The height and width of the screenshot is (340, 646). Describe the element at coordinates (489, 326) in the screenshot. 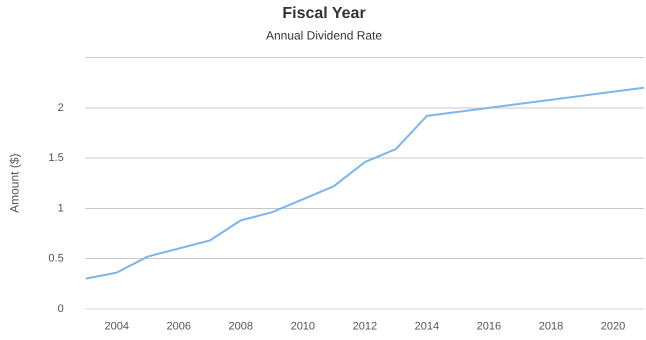

I see `x-tick-label: 2016` at that location.